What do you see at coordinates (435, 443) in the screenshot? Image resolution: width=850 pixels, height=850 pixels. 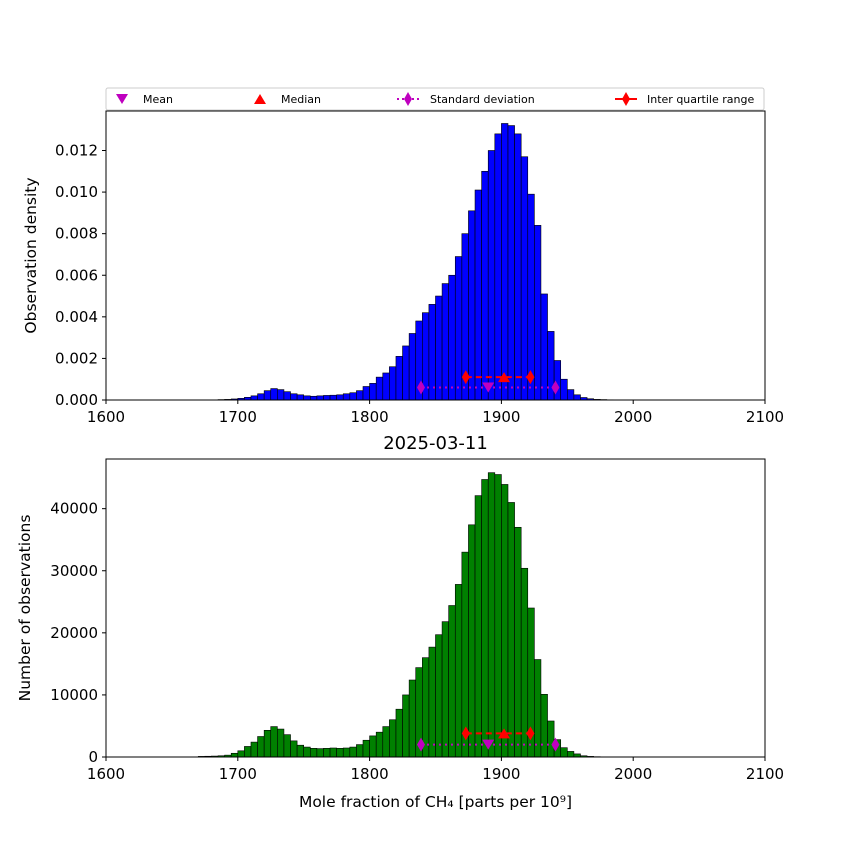 I see `chart-title: 2025-03-11` at bounding box center [435, 443].